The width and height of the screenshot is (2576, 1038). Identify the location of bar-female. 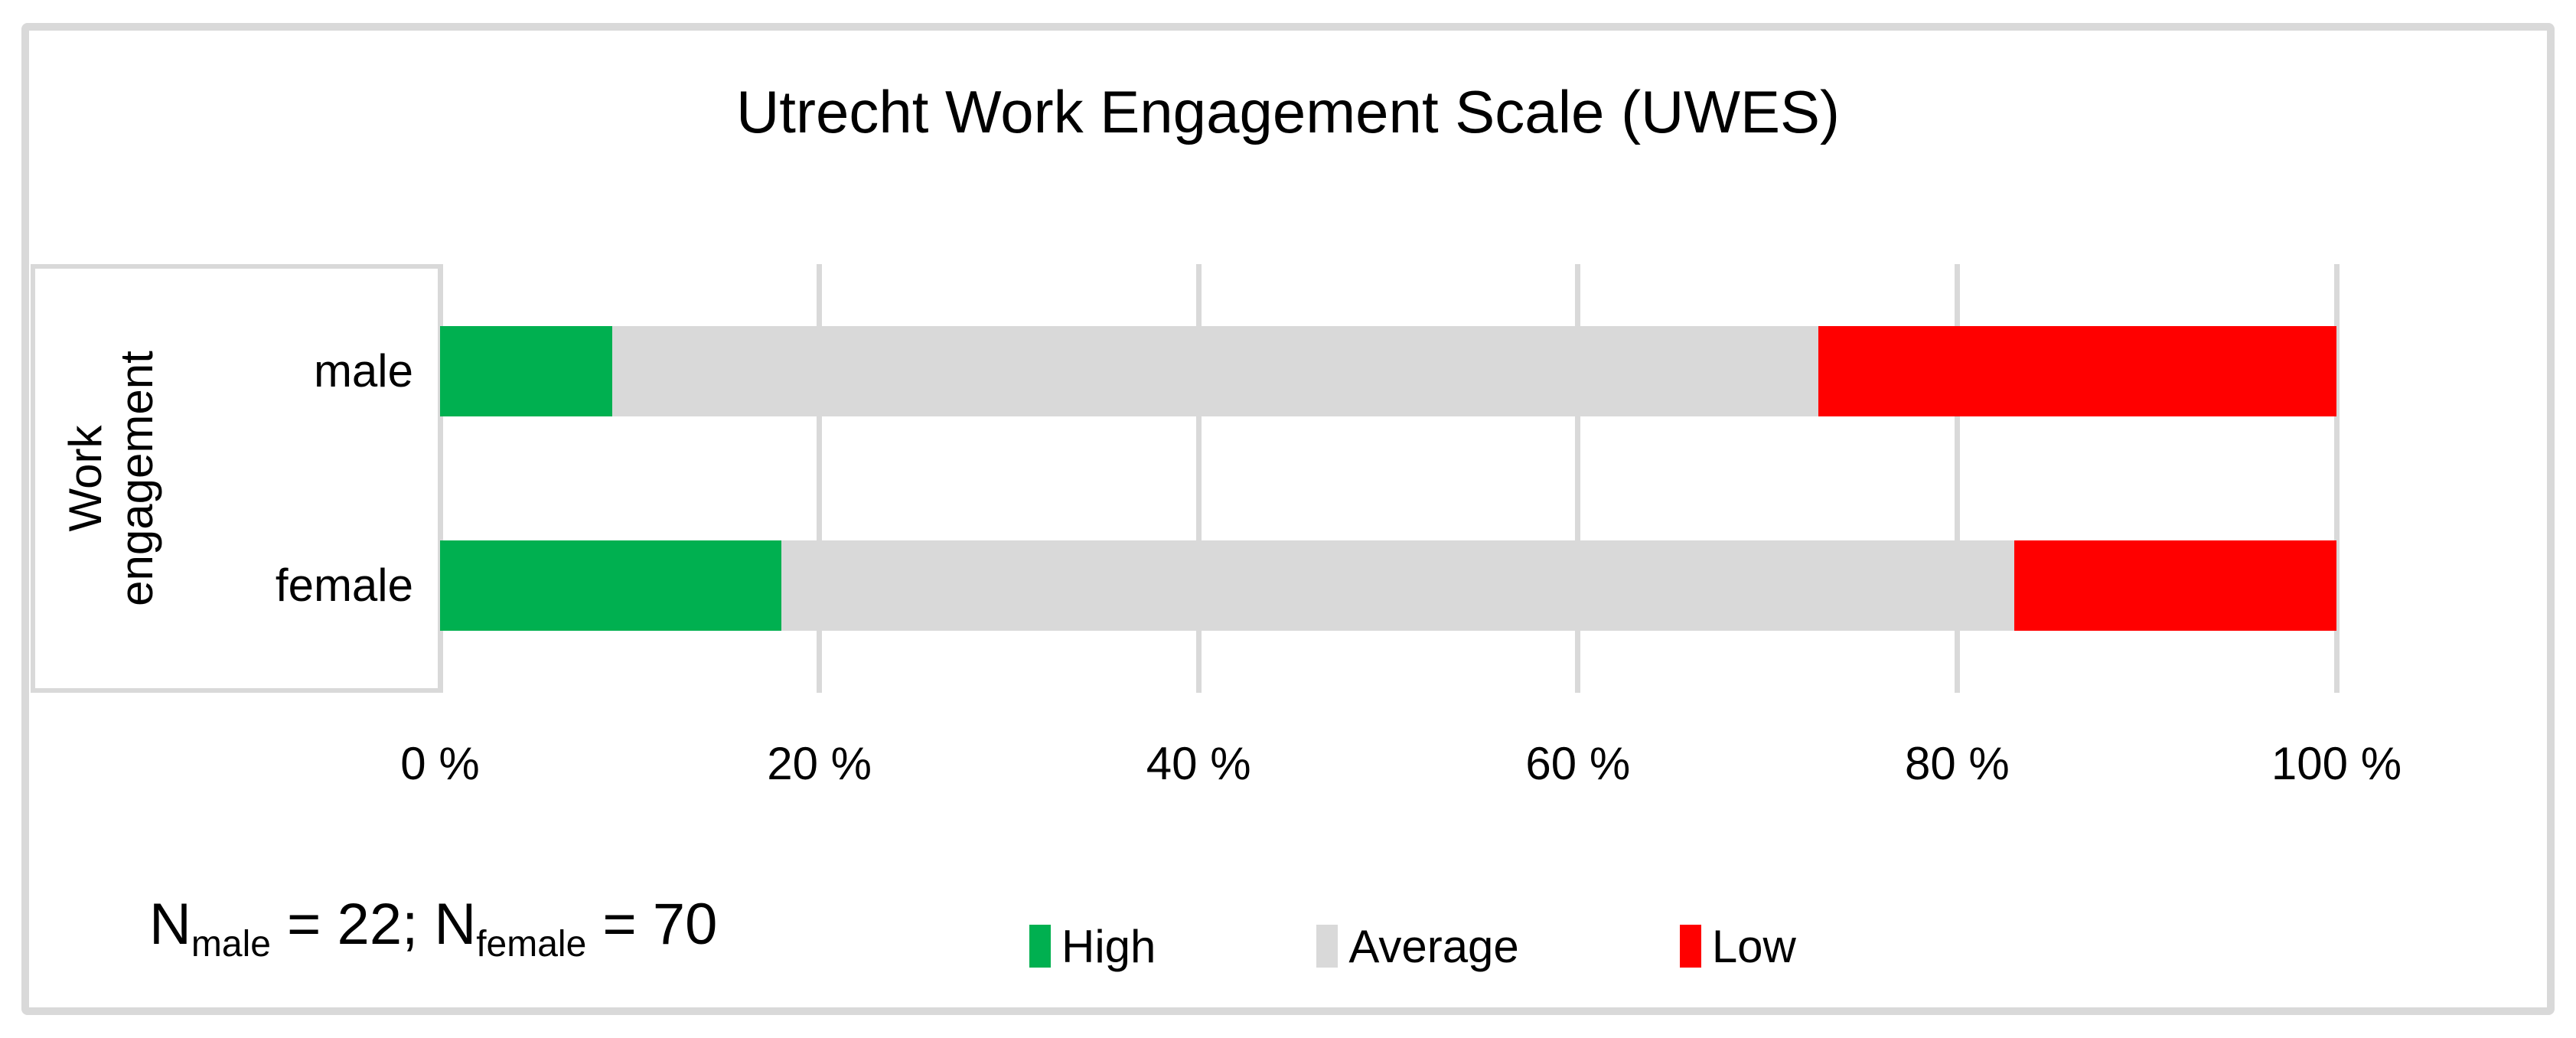
(1388, 585).